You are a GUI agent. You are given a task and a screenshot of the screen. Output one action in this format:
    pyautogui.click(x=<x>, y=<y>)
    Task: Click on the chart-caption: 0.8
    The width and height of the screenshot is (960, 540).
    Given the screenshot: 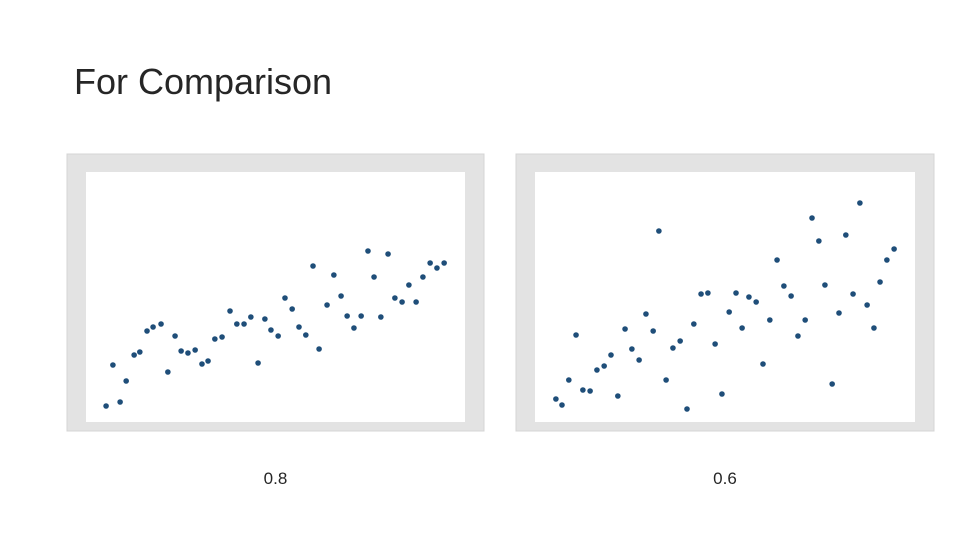 What is the action you would take?
    pyautogui.click(x=276, y=478)
    